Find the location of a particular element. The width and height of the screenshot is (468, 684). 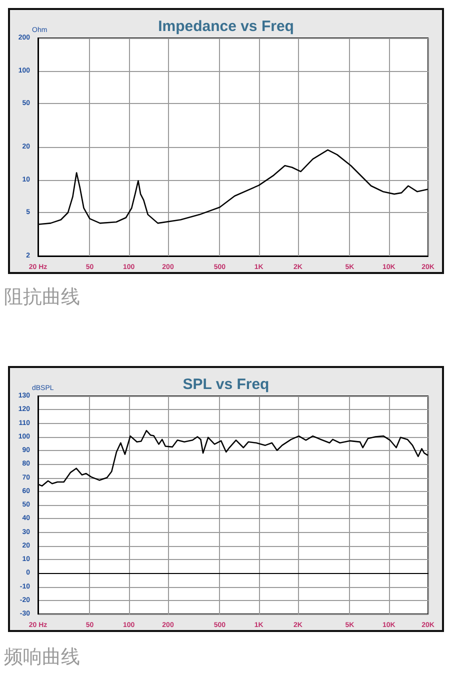

chart-title: Impedance vs Freq is located at coordinates (226, 26).